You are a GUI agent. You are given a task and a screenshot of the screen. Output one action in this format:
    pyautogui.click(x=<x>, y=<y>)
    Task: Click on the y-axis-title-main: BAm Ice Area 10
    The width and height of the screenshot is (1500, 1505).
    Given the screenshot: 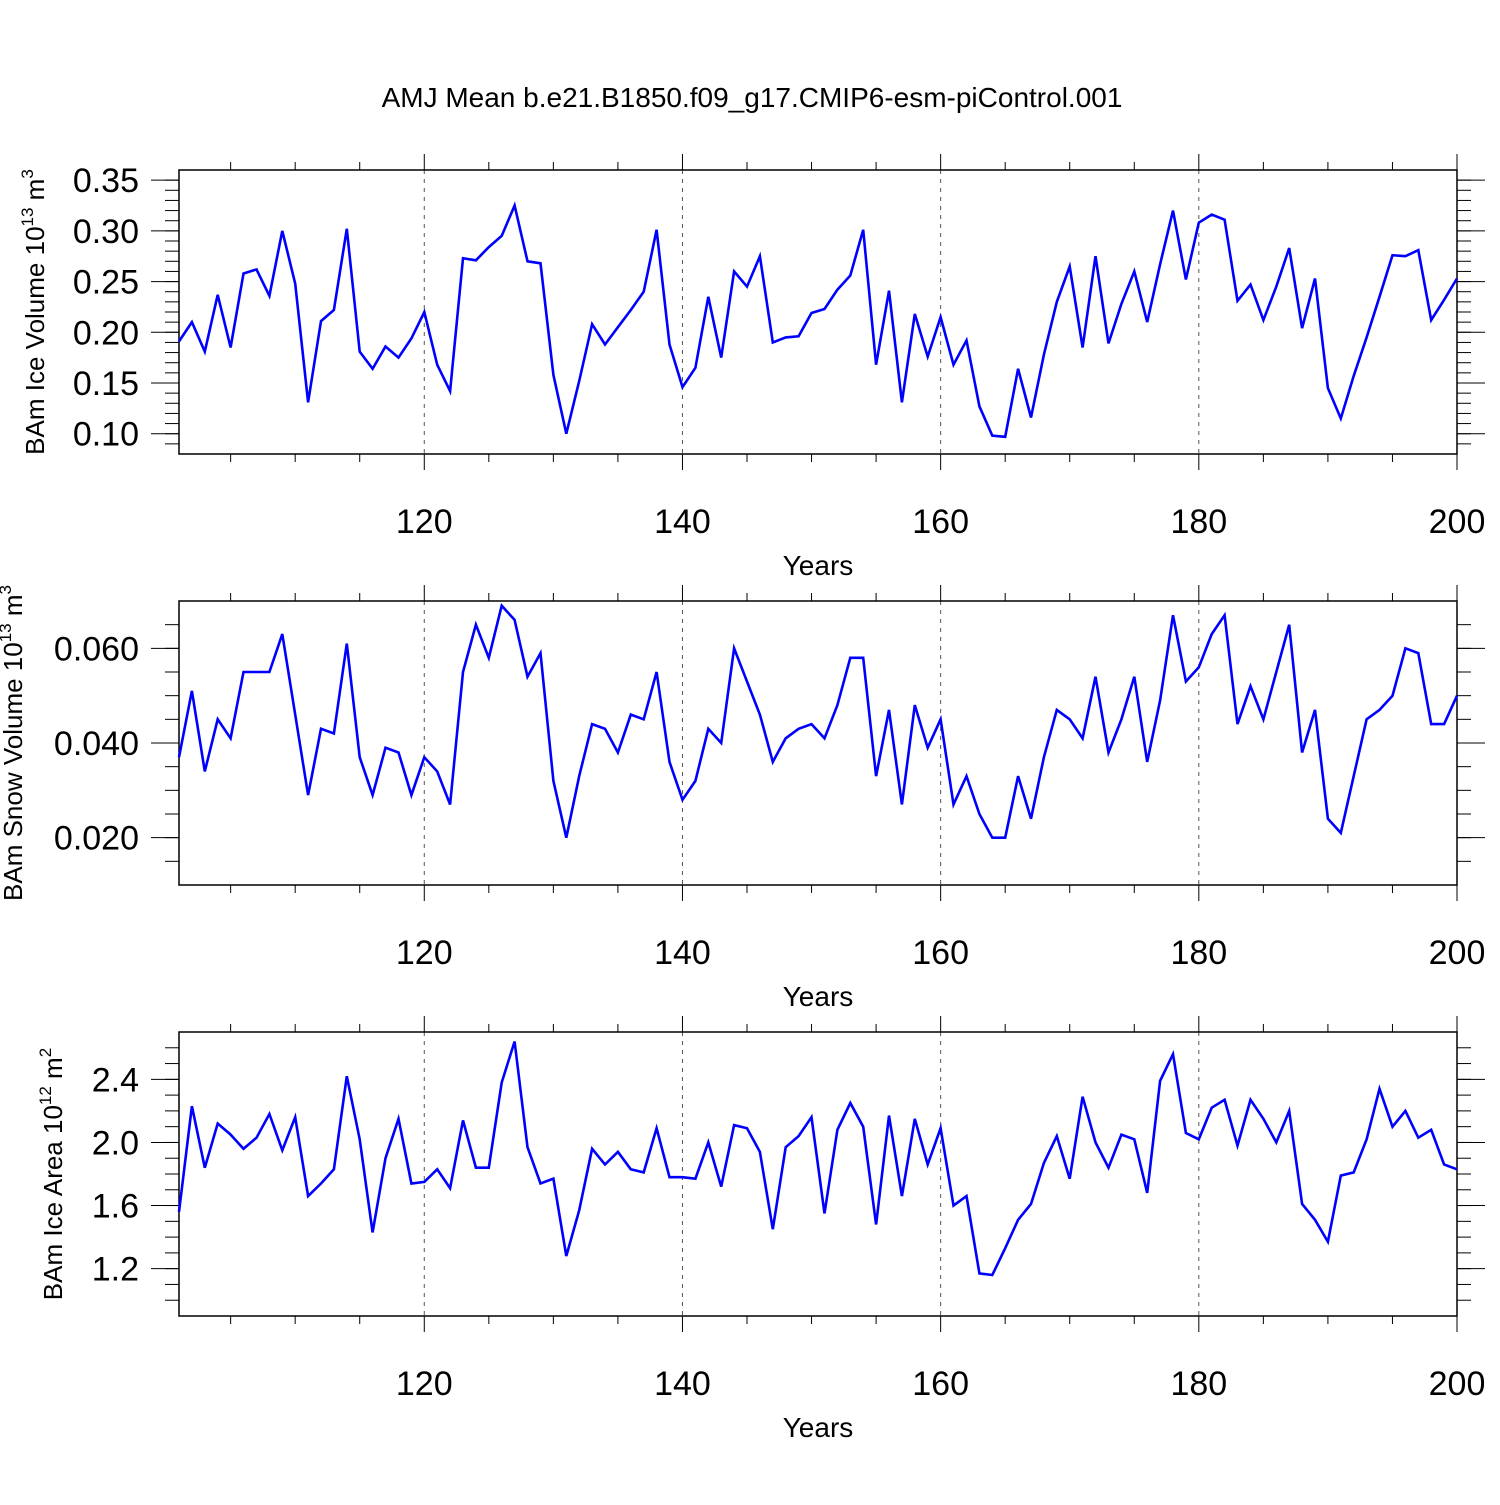 What is the action you would take?
    pyautogui.click(x=53, y=1202)
    